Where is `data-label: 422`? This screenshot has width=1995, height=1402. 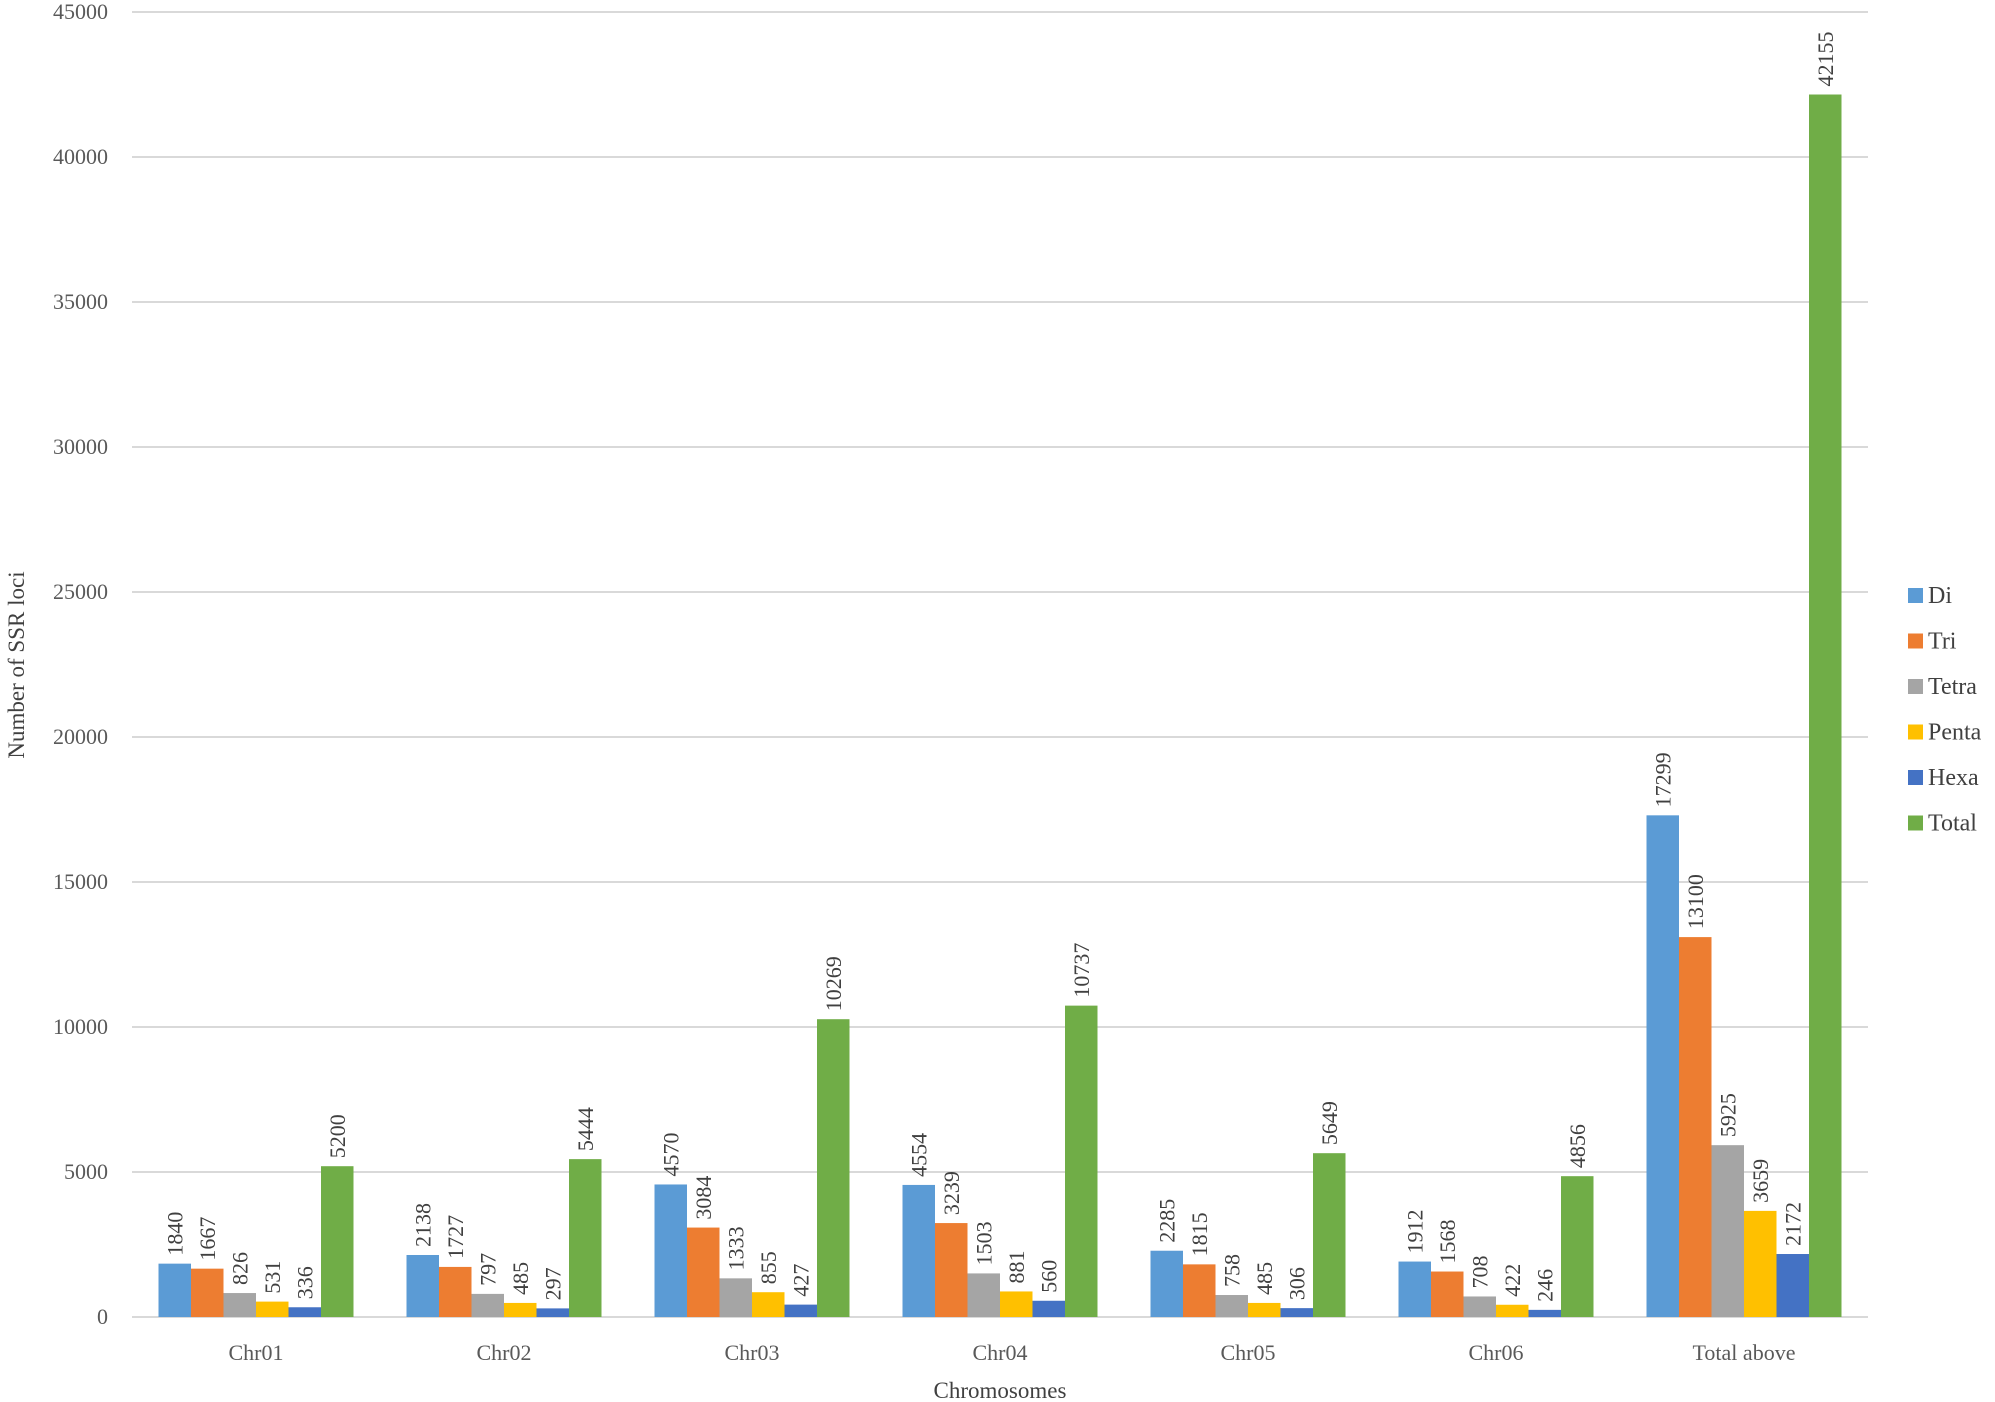 data-label: 422 is located at coordinates (1512, 1280).